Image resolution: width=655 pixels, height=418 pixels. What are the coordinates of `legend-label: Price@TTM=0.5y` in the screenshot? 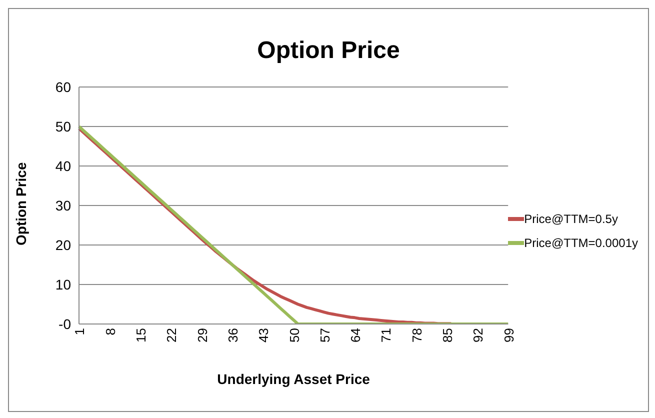 It's located at (571, 219).